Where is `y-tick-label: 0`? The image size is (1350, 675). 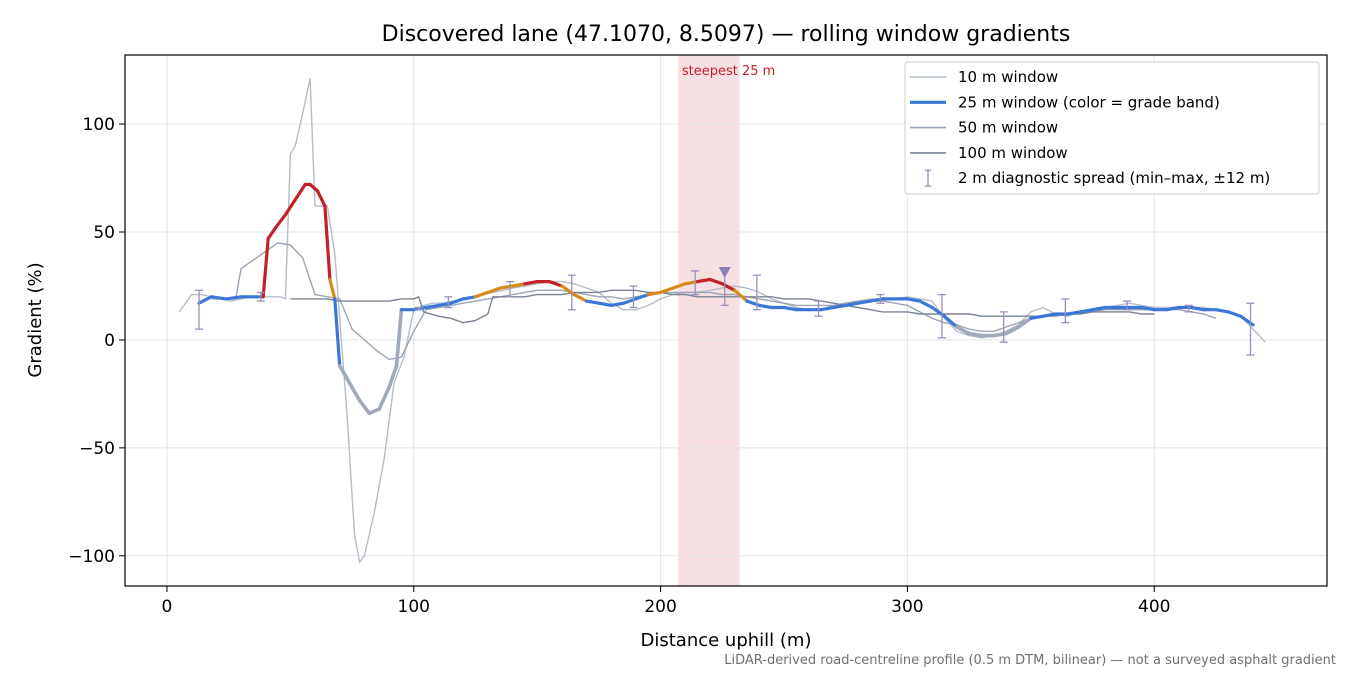 y-tick-label: 0 is located at coordinates (109, 341).